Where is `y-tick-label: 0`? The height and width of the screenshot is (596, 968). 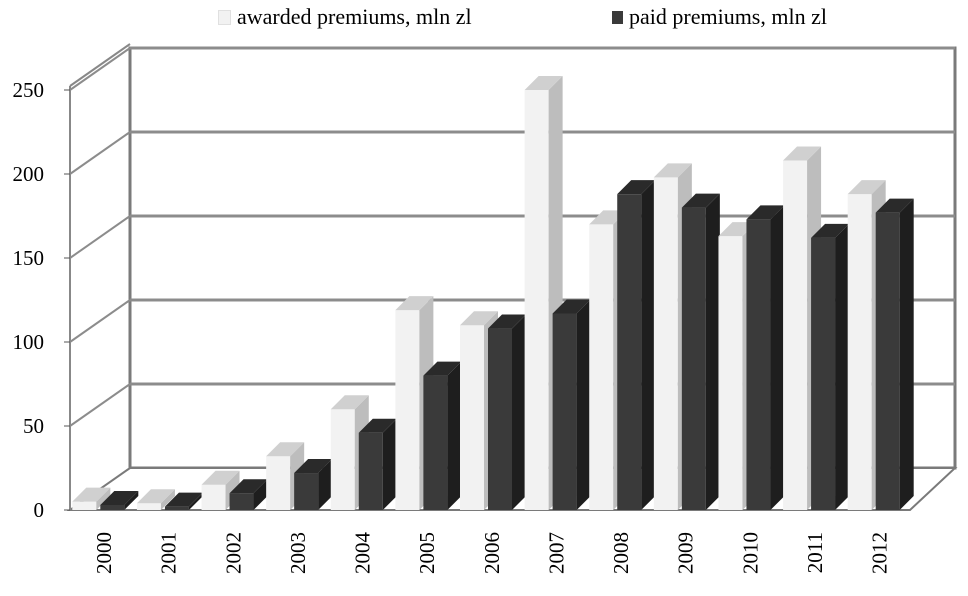
y-tick-label: 0 is located at coordinates (39, 510).